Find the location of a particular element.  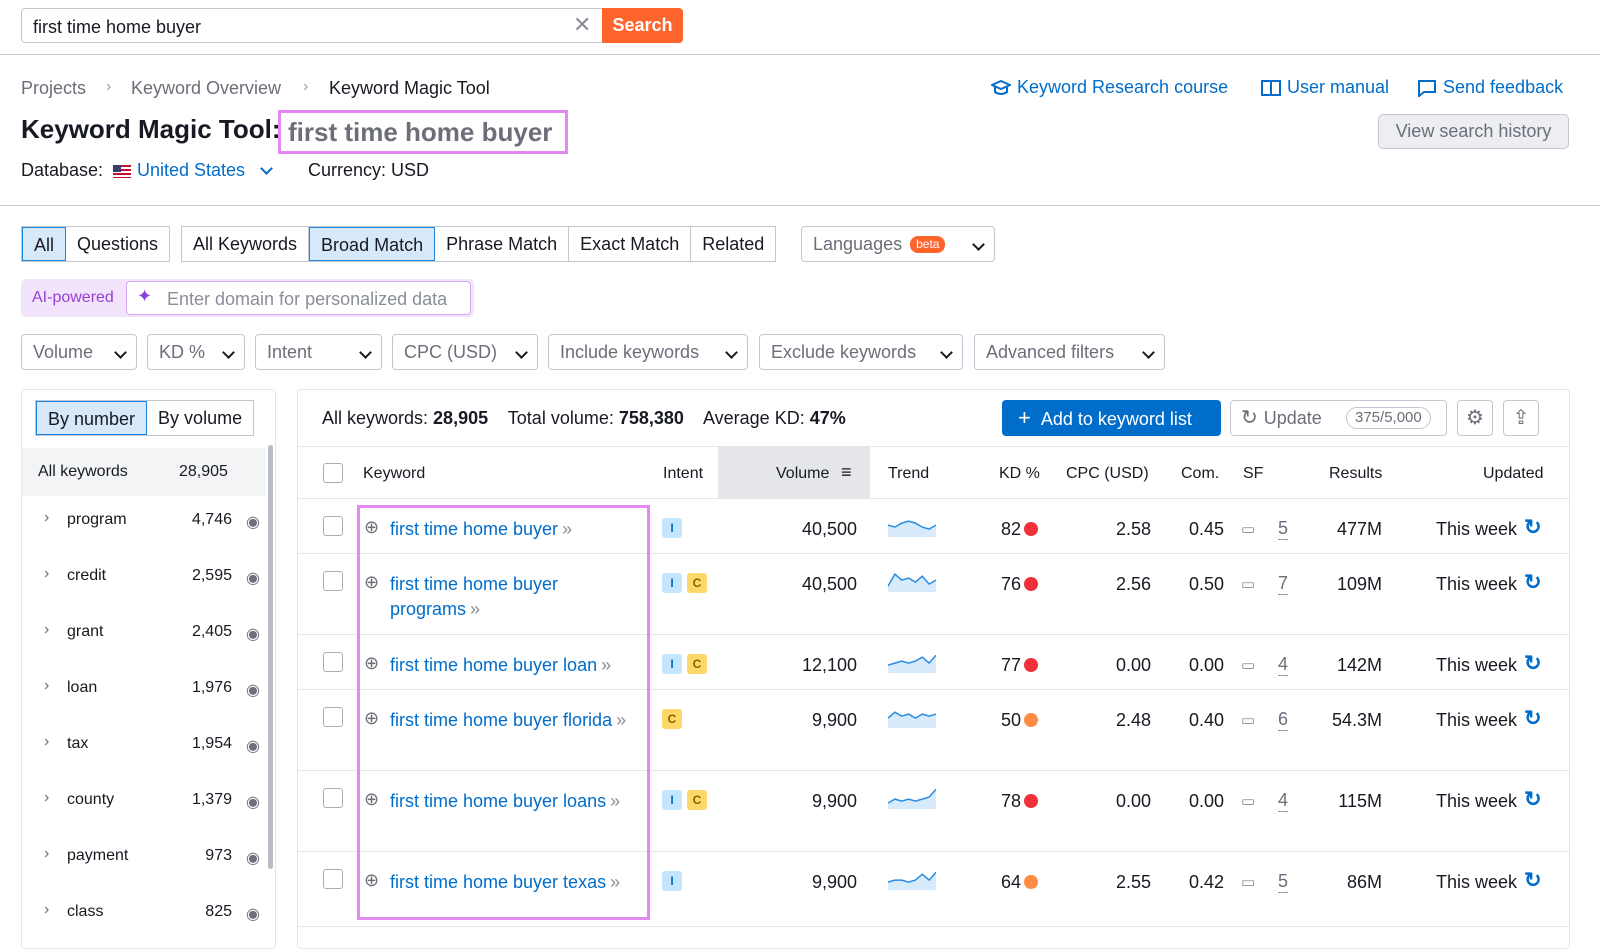

database-selector: United States is located at coordinates (191, 170).